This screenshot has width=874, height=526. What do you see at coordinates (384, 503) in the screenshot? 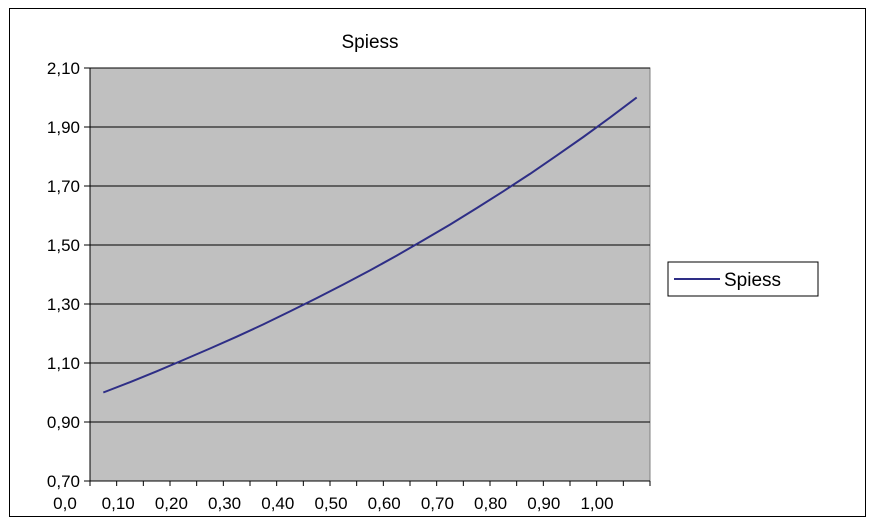
I see `x-tick-label: 0,60` at bounding box center [384, 503].